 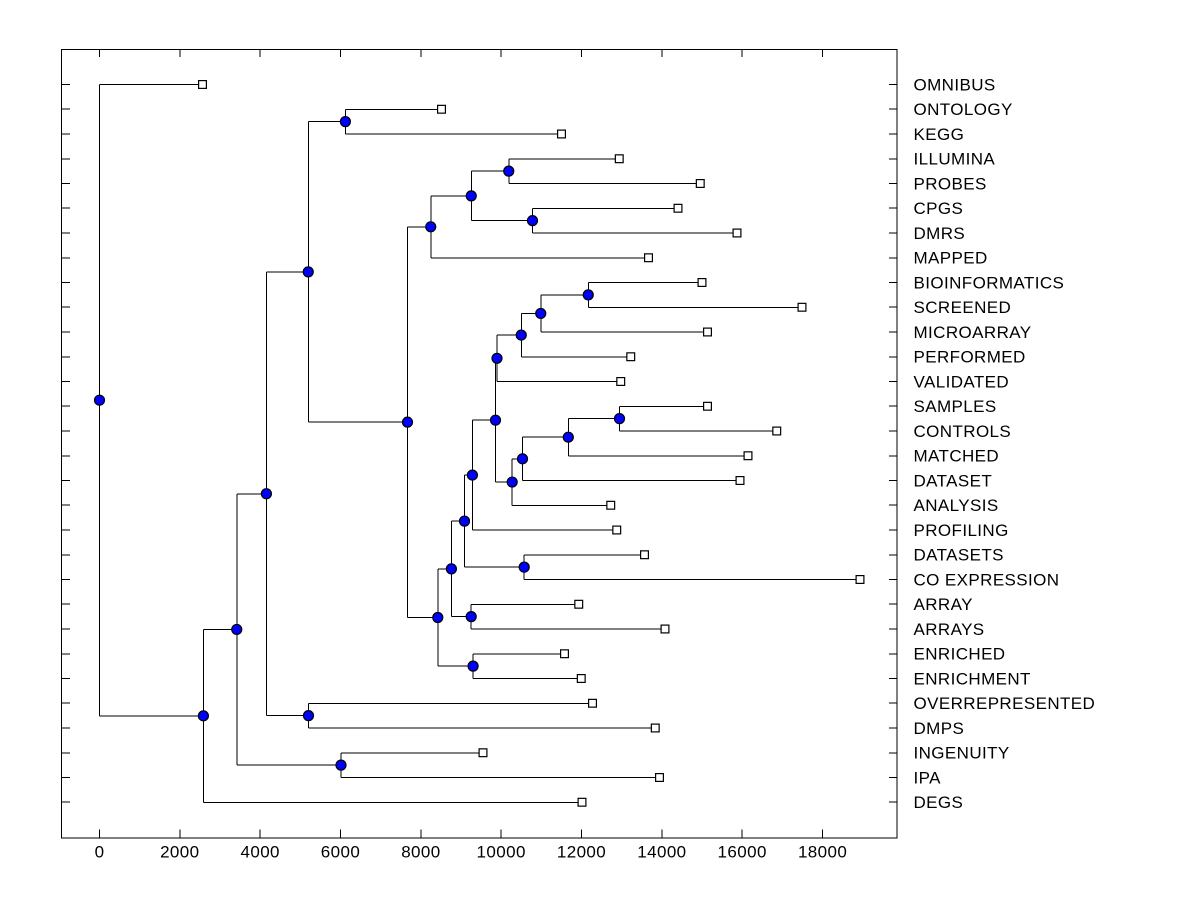 I want to click on svg-text: ONTOLOGY, so click(x=963, y=109).